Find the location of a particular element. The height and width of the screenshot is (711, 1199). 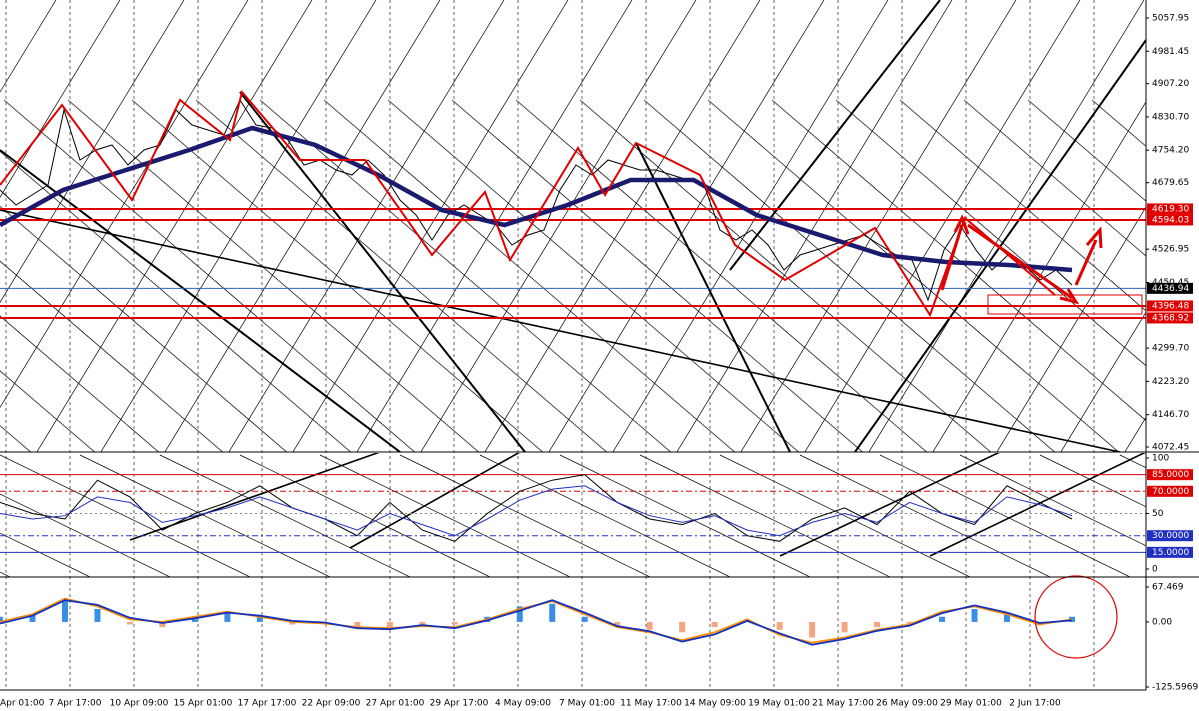

y-tick-label: 4907.20 is located at coordinates (1170, 84).